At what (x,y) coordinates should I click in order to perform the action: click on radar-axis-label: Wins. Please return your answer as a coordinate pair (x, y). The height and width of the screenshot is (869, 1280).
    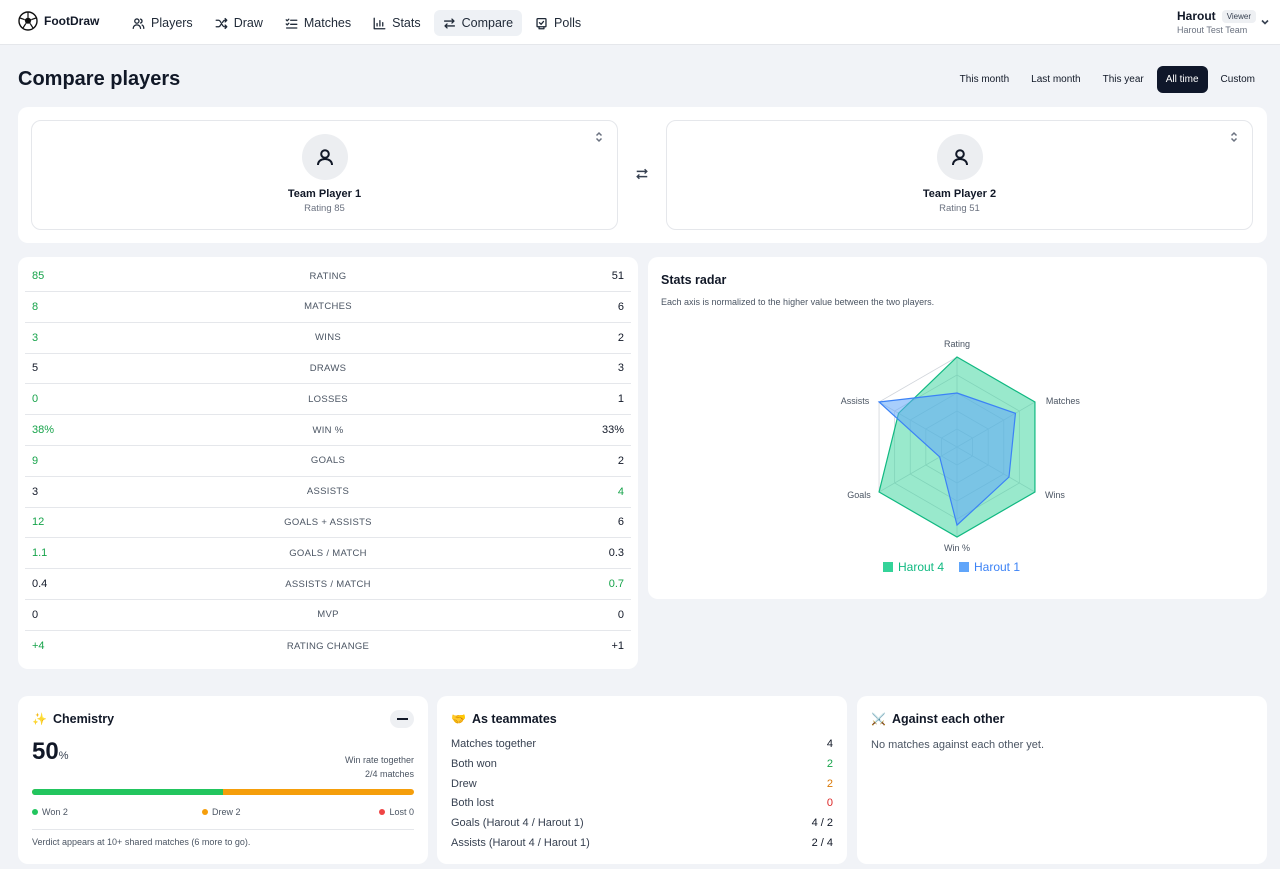
    Looking at the image, I should click on (1055, 495).